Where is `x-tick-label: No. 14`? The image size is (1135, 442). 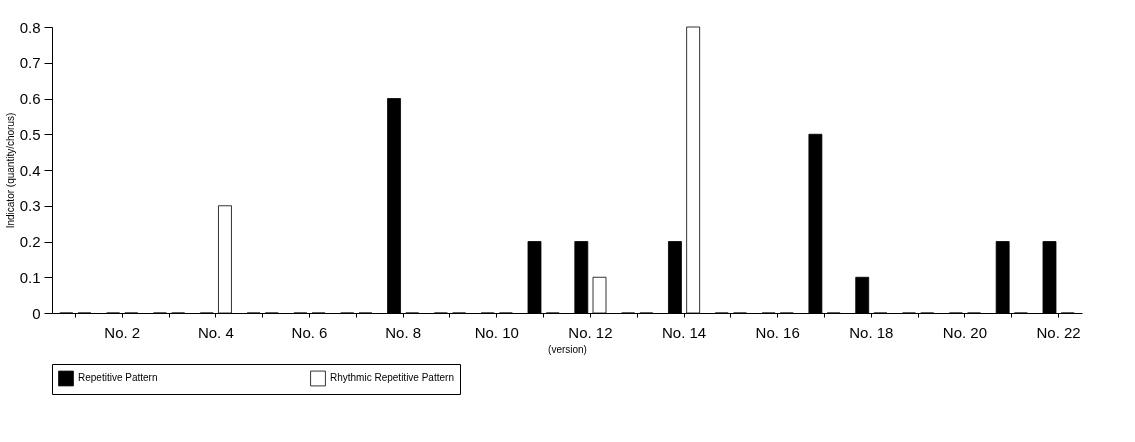 x-tick-label: No. 14 is located at coordinates (684, 332).